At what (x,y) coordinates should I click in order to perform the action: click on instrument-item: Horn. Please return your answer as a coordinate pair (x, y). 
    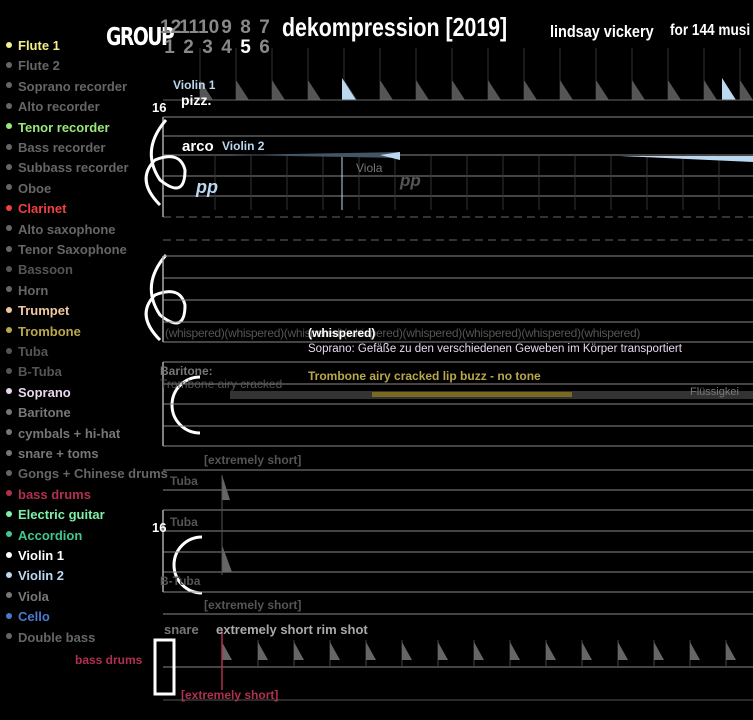
    Looking at the image, I should click on (27, 293).